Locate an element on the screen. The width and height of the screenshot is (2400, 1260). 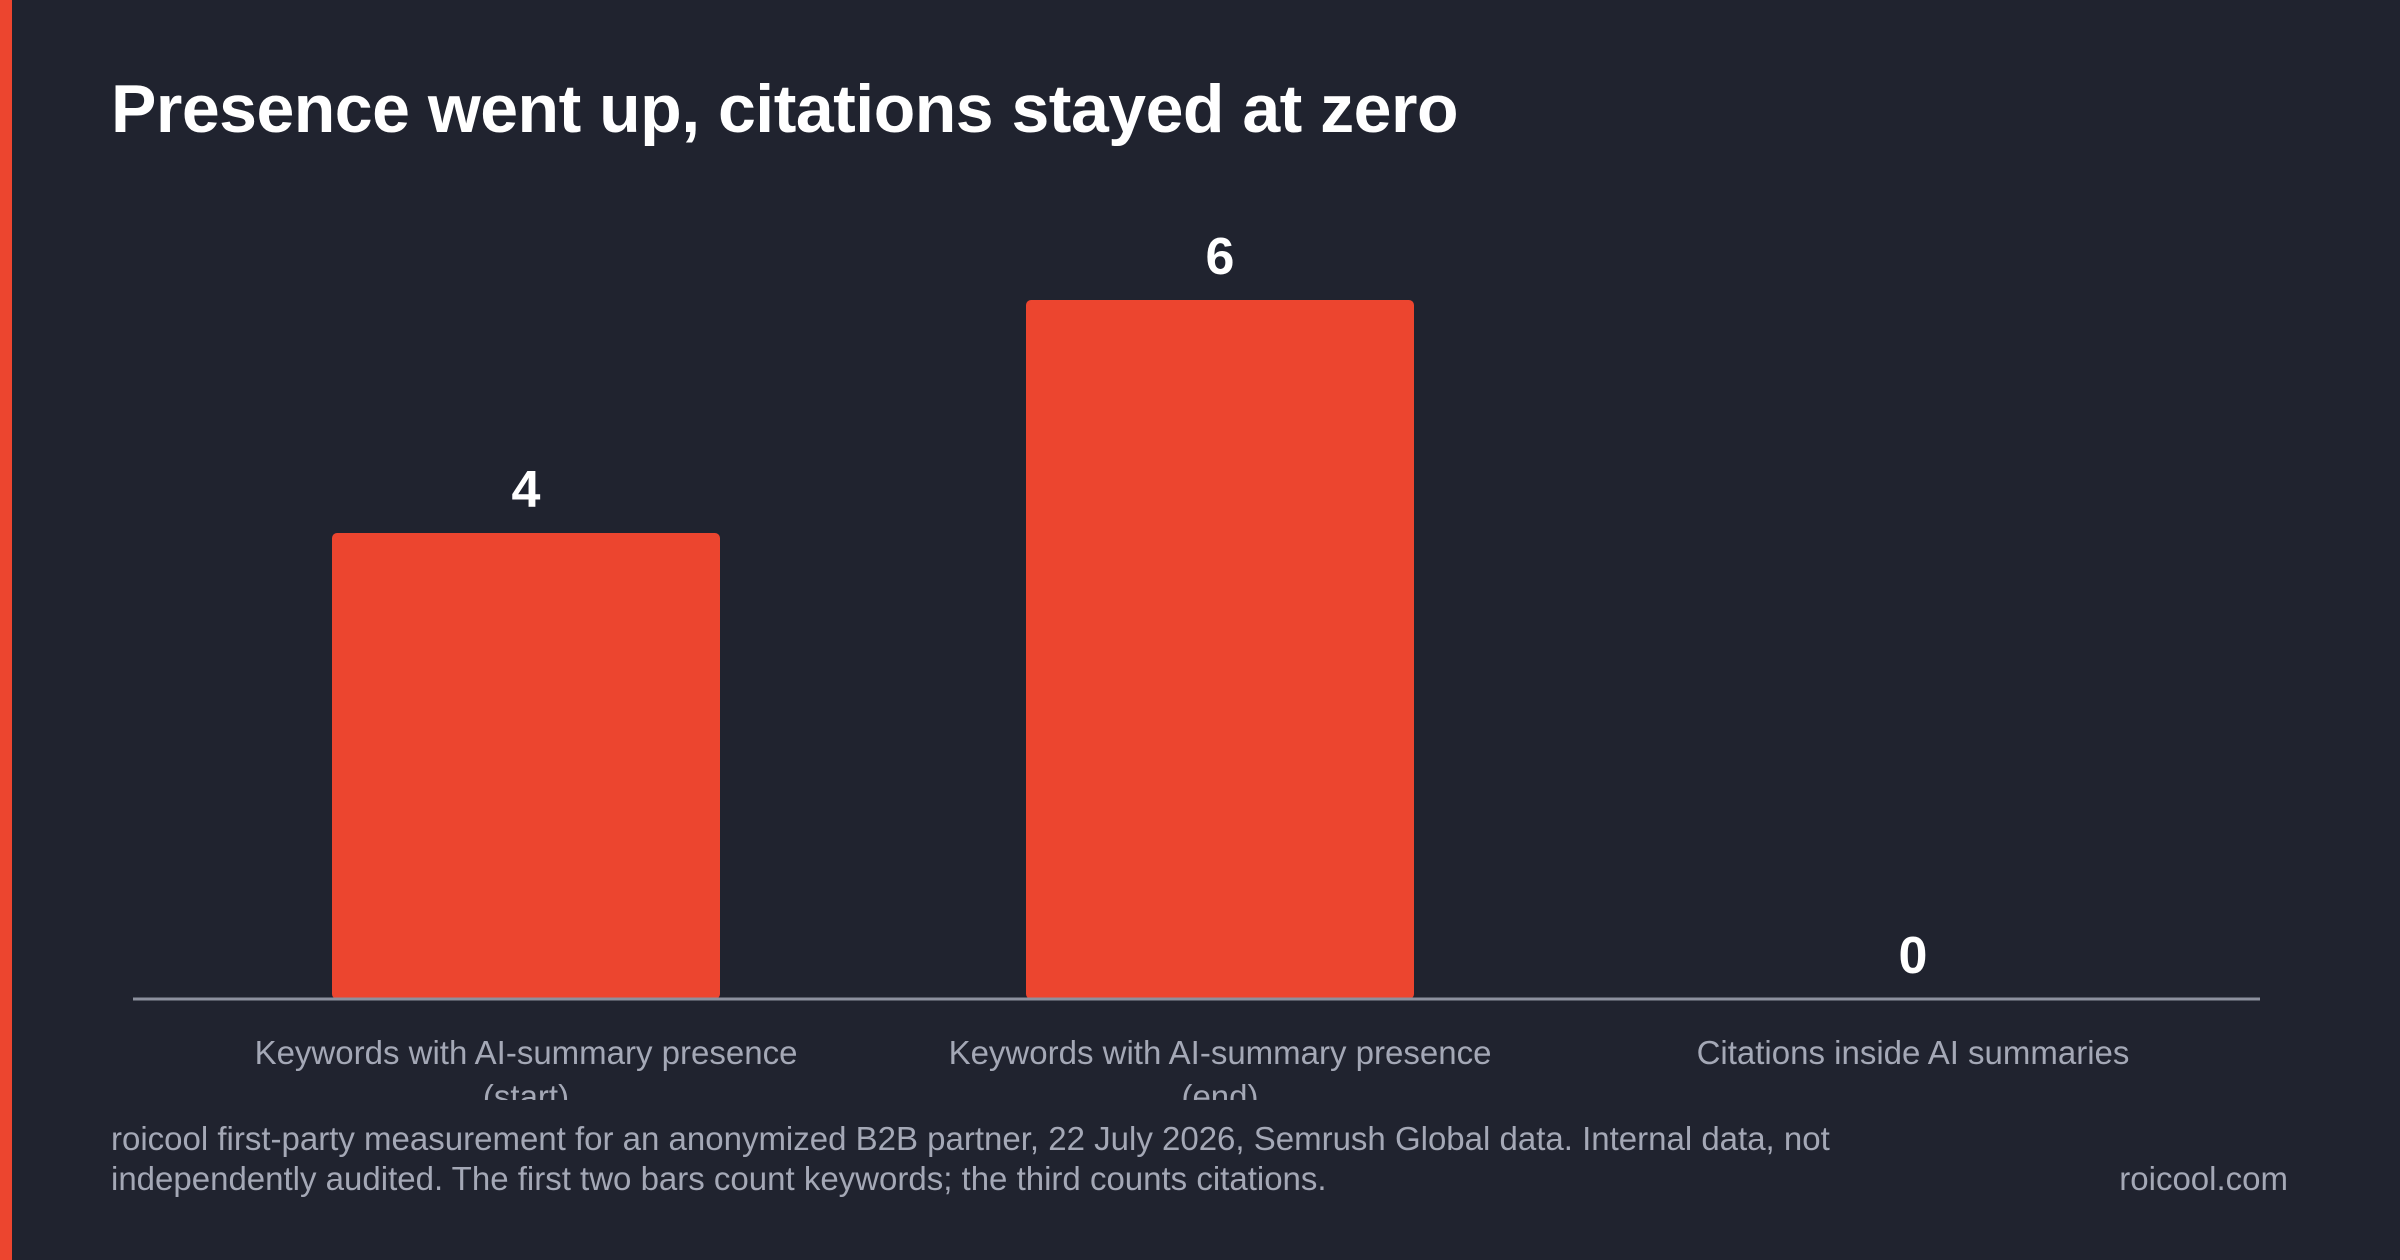
category-label-1-line-2: (start) is located at coordinates (526, 1089).